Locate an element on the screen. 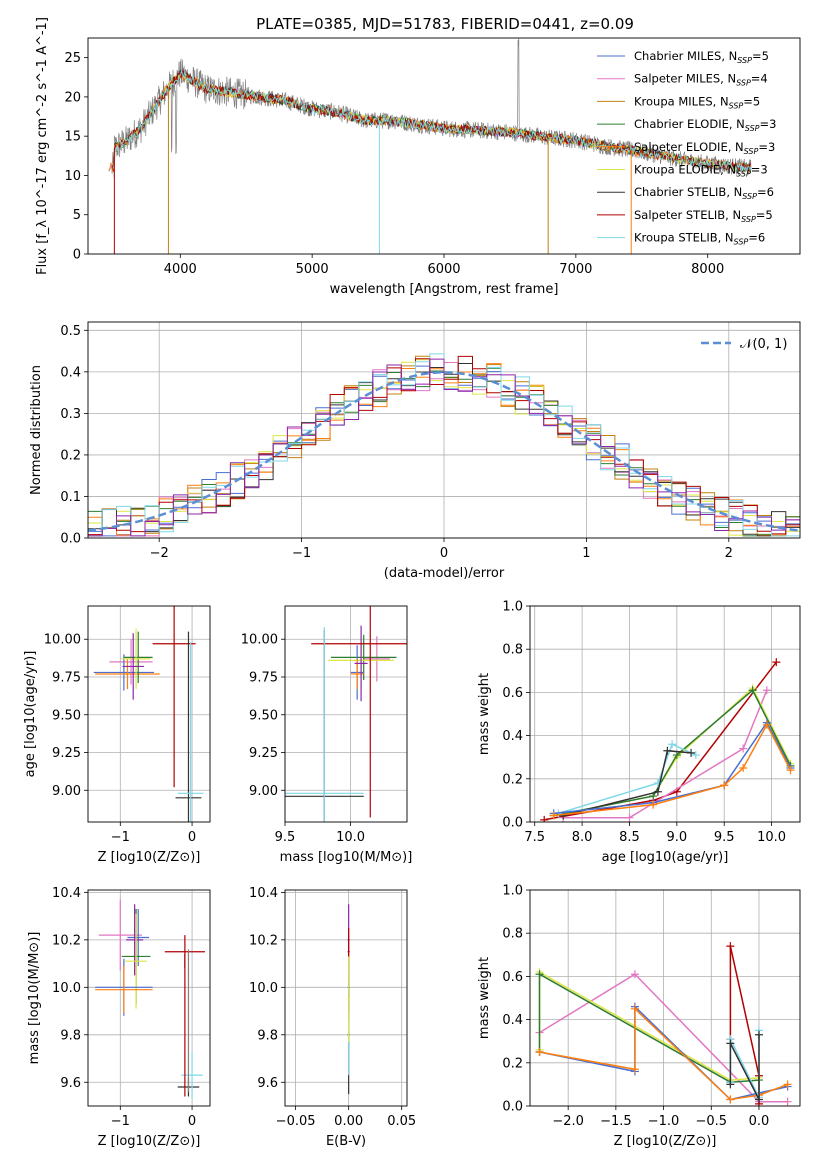 Image resolution: width=819 pixels, height=1170 pixels. mass-vs-Z-marks is located at coordinates (150, 999).